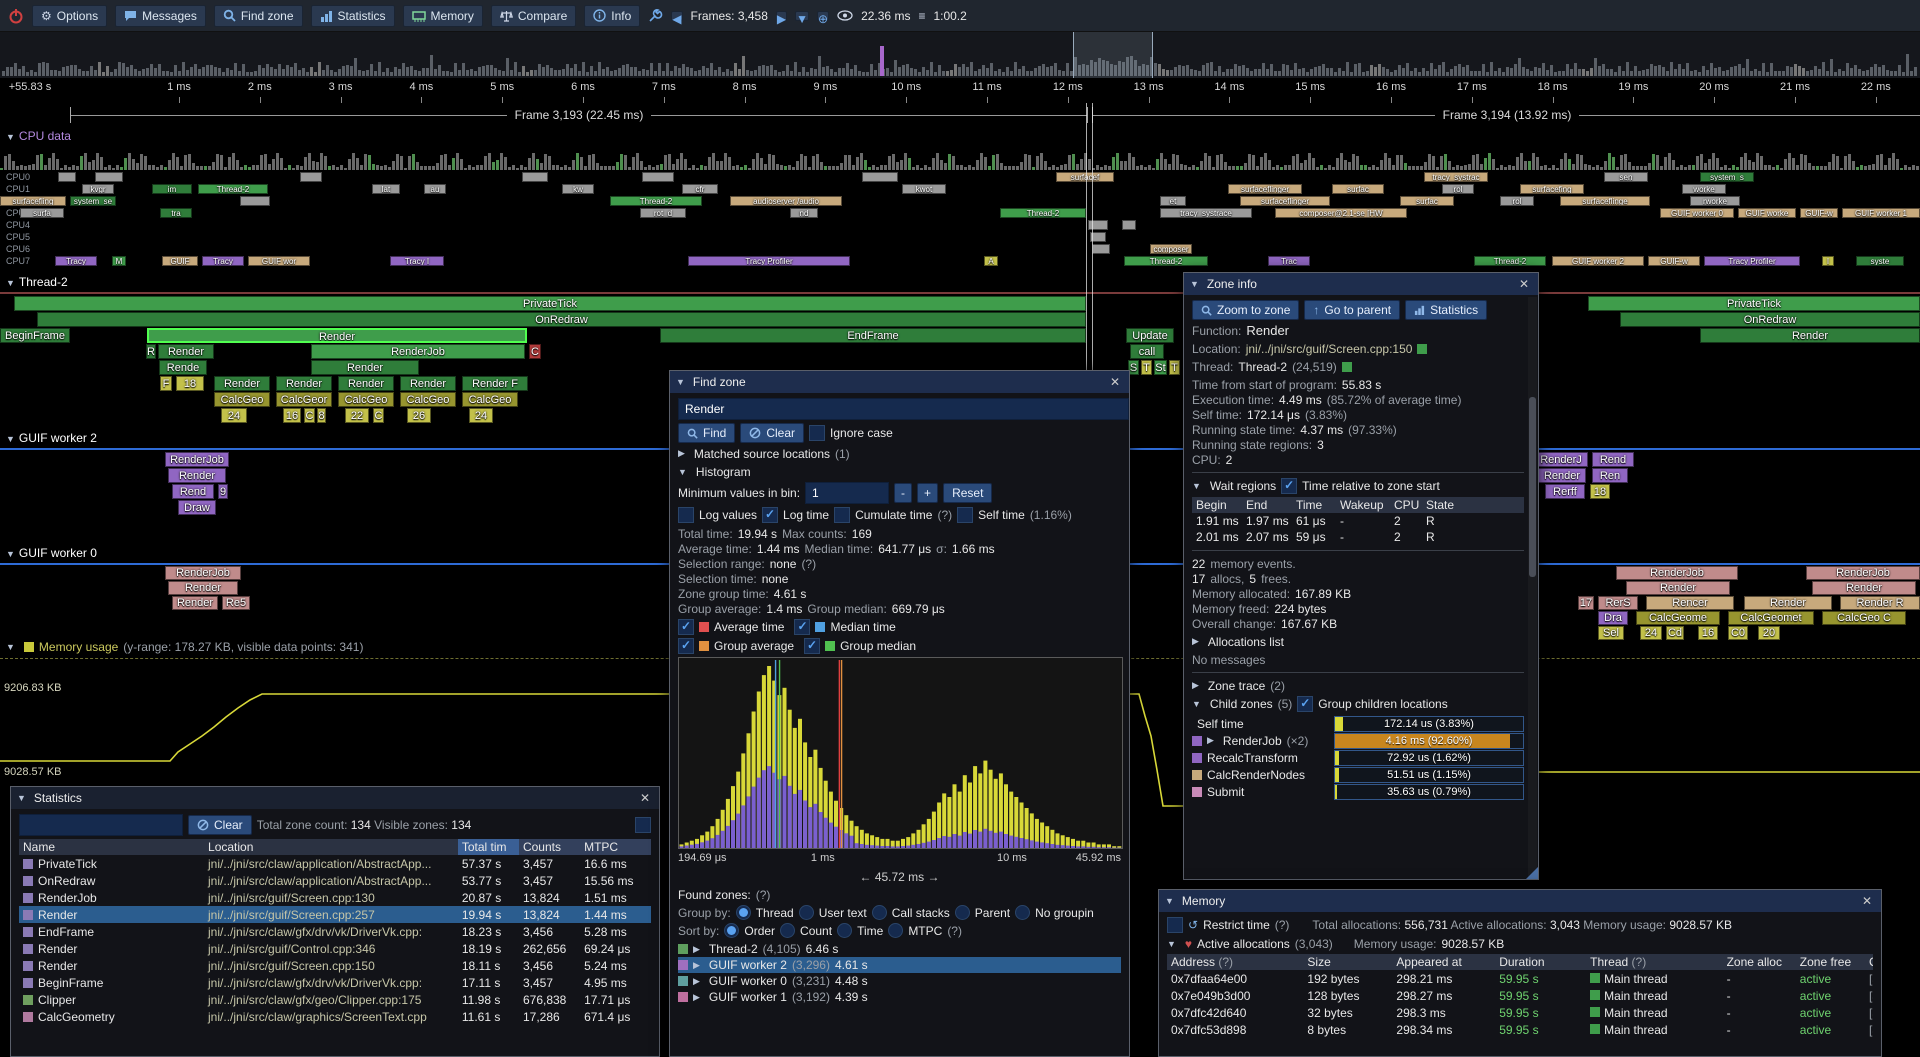 The image size is (1920, 1057). I want to click on child-zones-section: ▼Child zones(5)Group children locations, so click(1358, 703).